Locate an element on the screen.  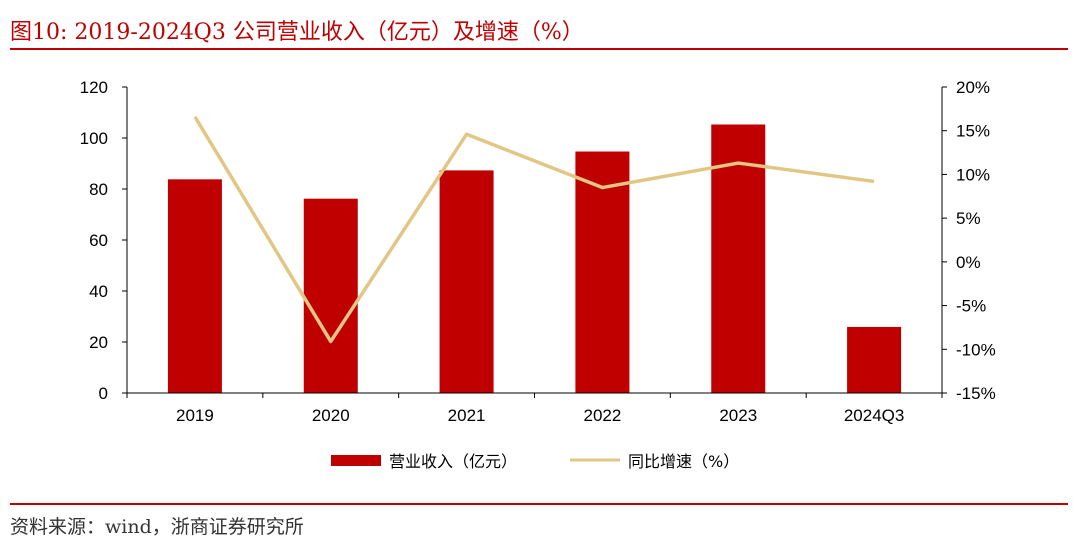
title-rule is located at coordinates (539, 49).